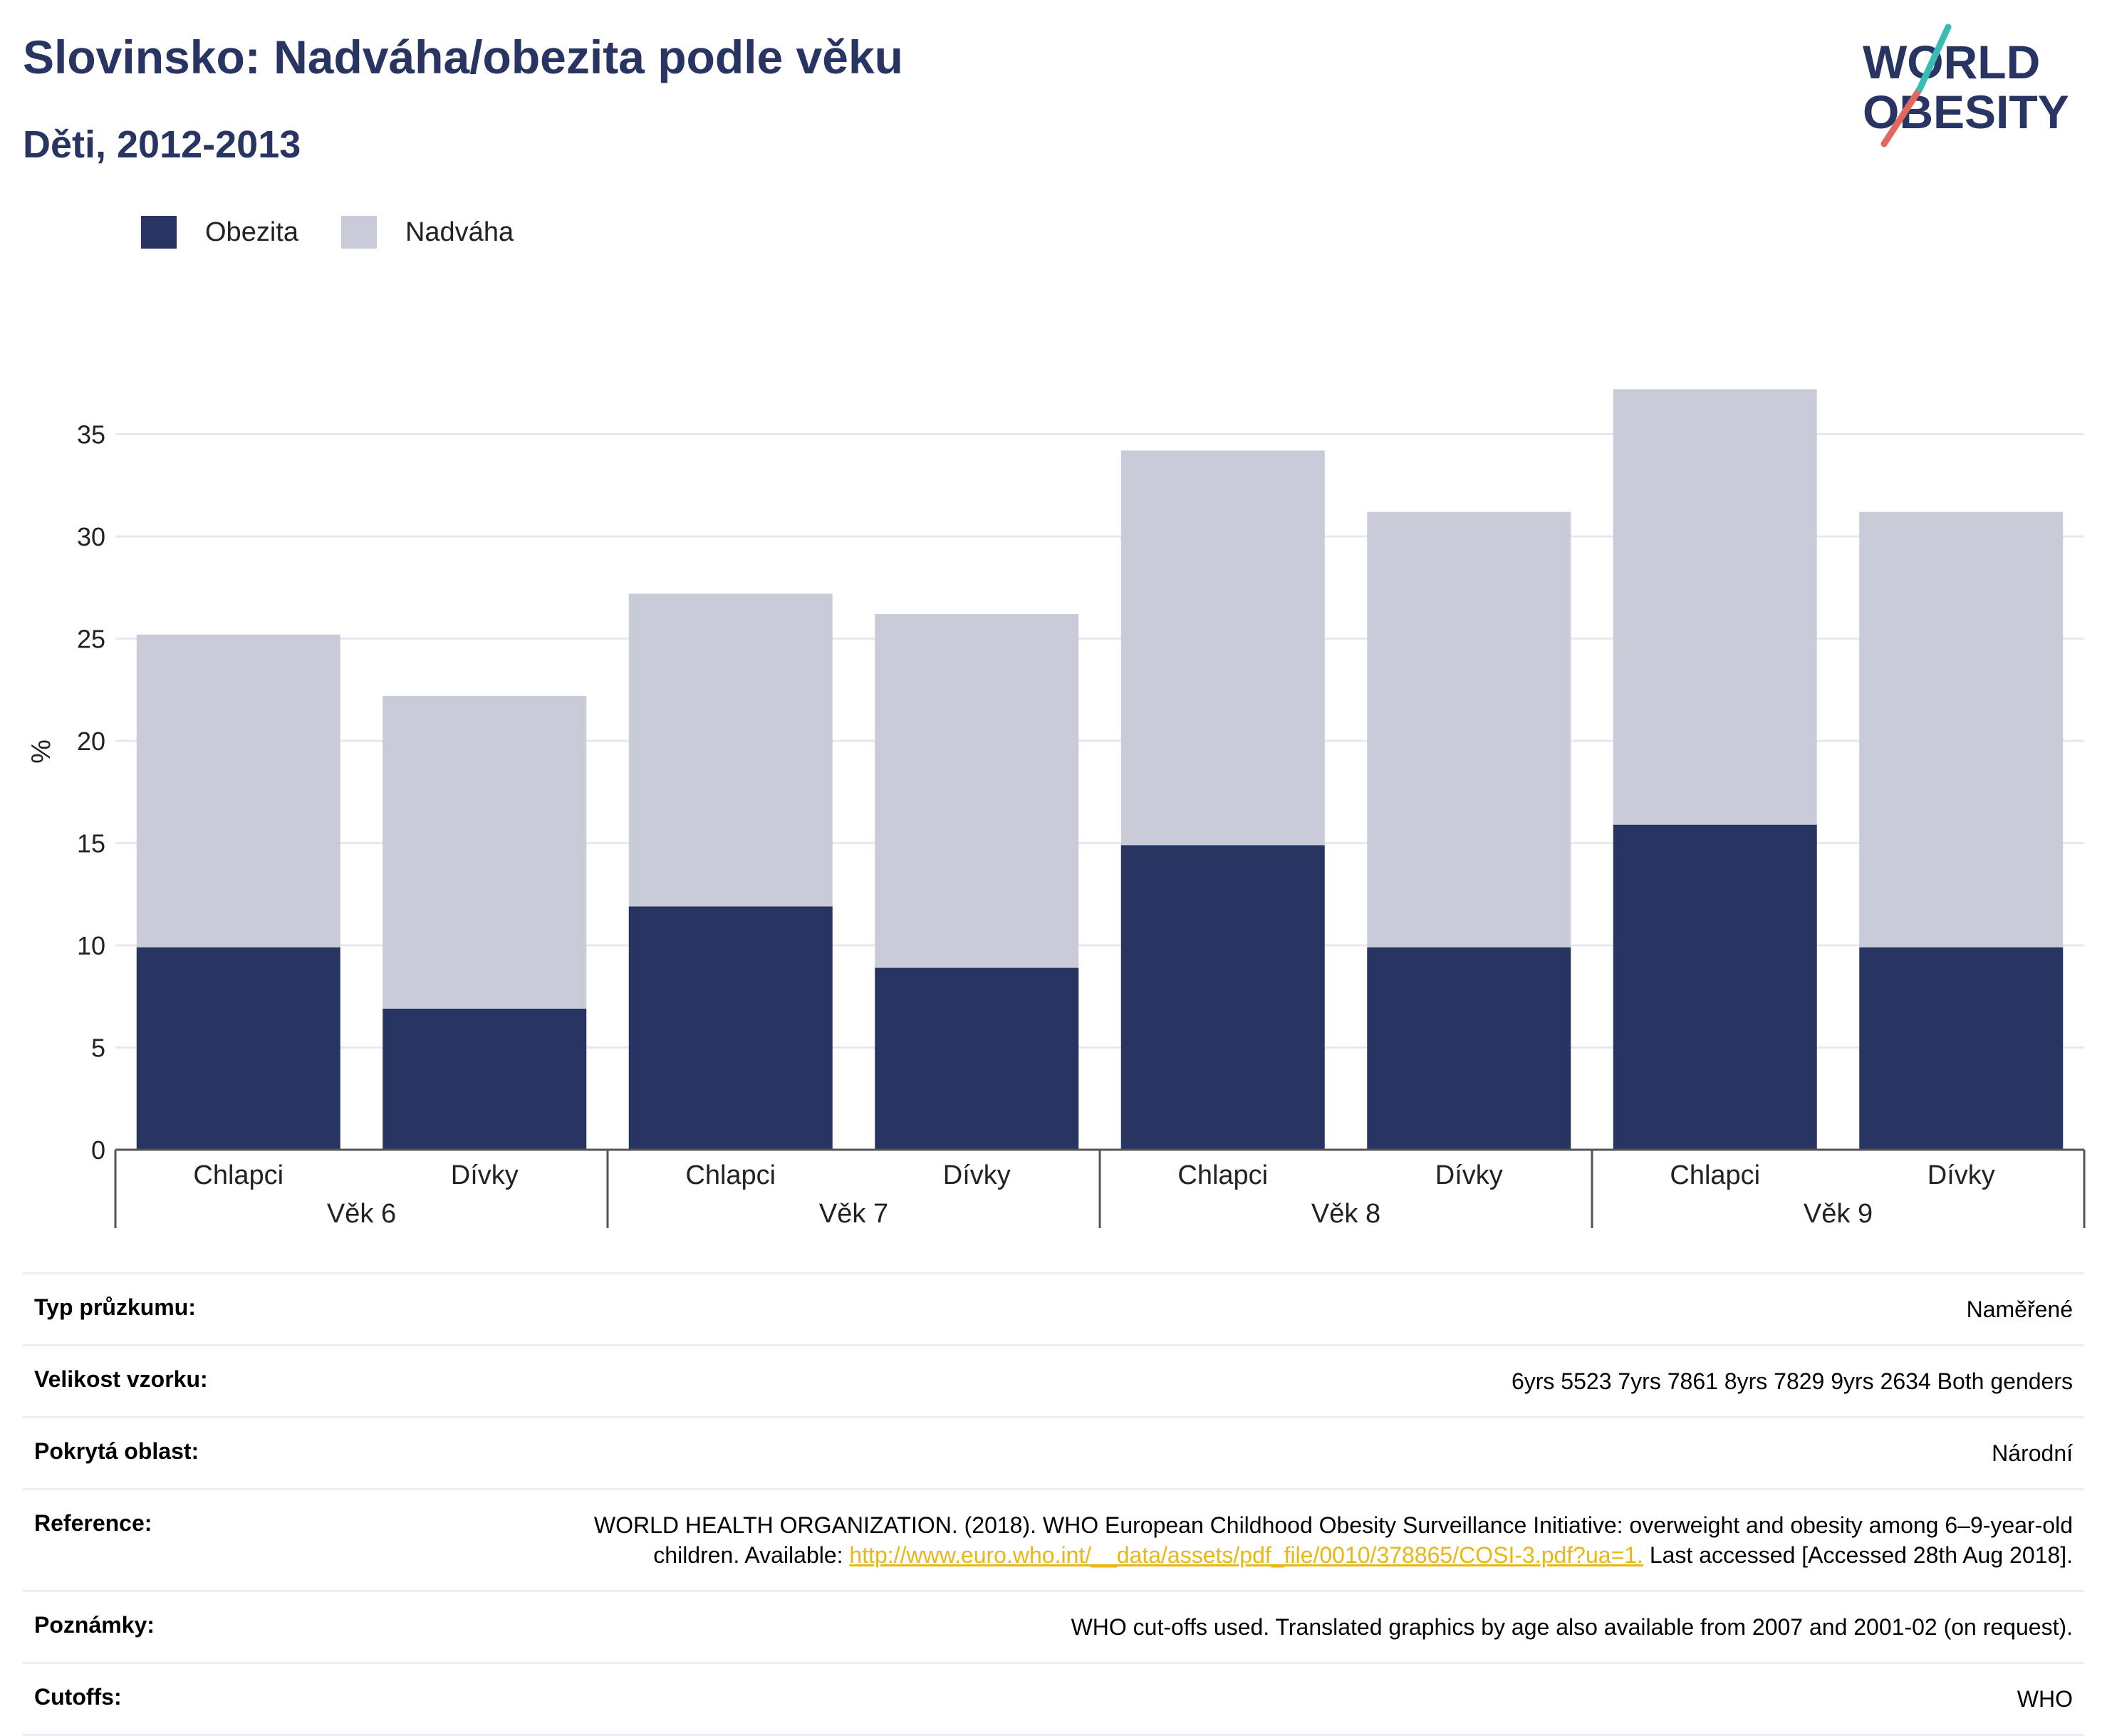 Image resolution: width=2107 pixels, height=1736 pixels. I want to click on meta-label: Pokrytá oblast:, so click(116, 1451).